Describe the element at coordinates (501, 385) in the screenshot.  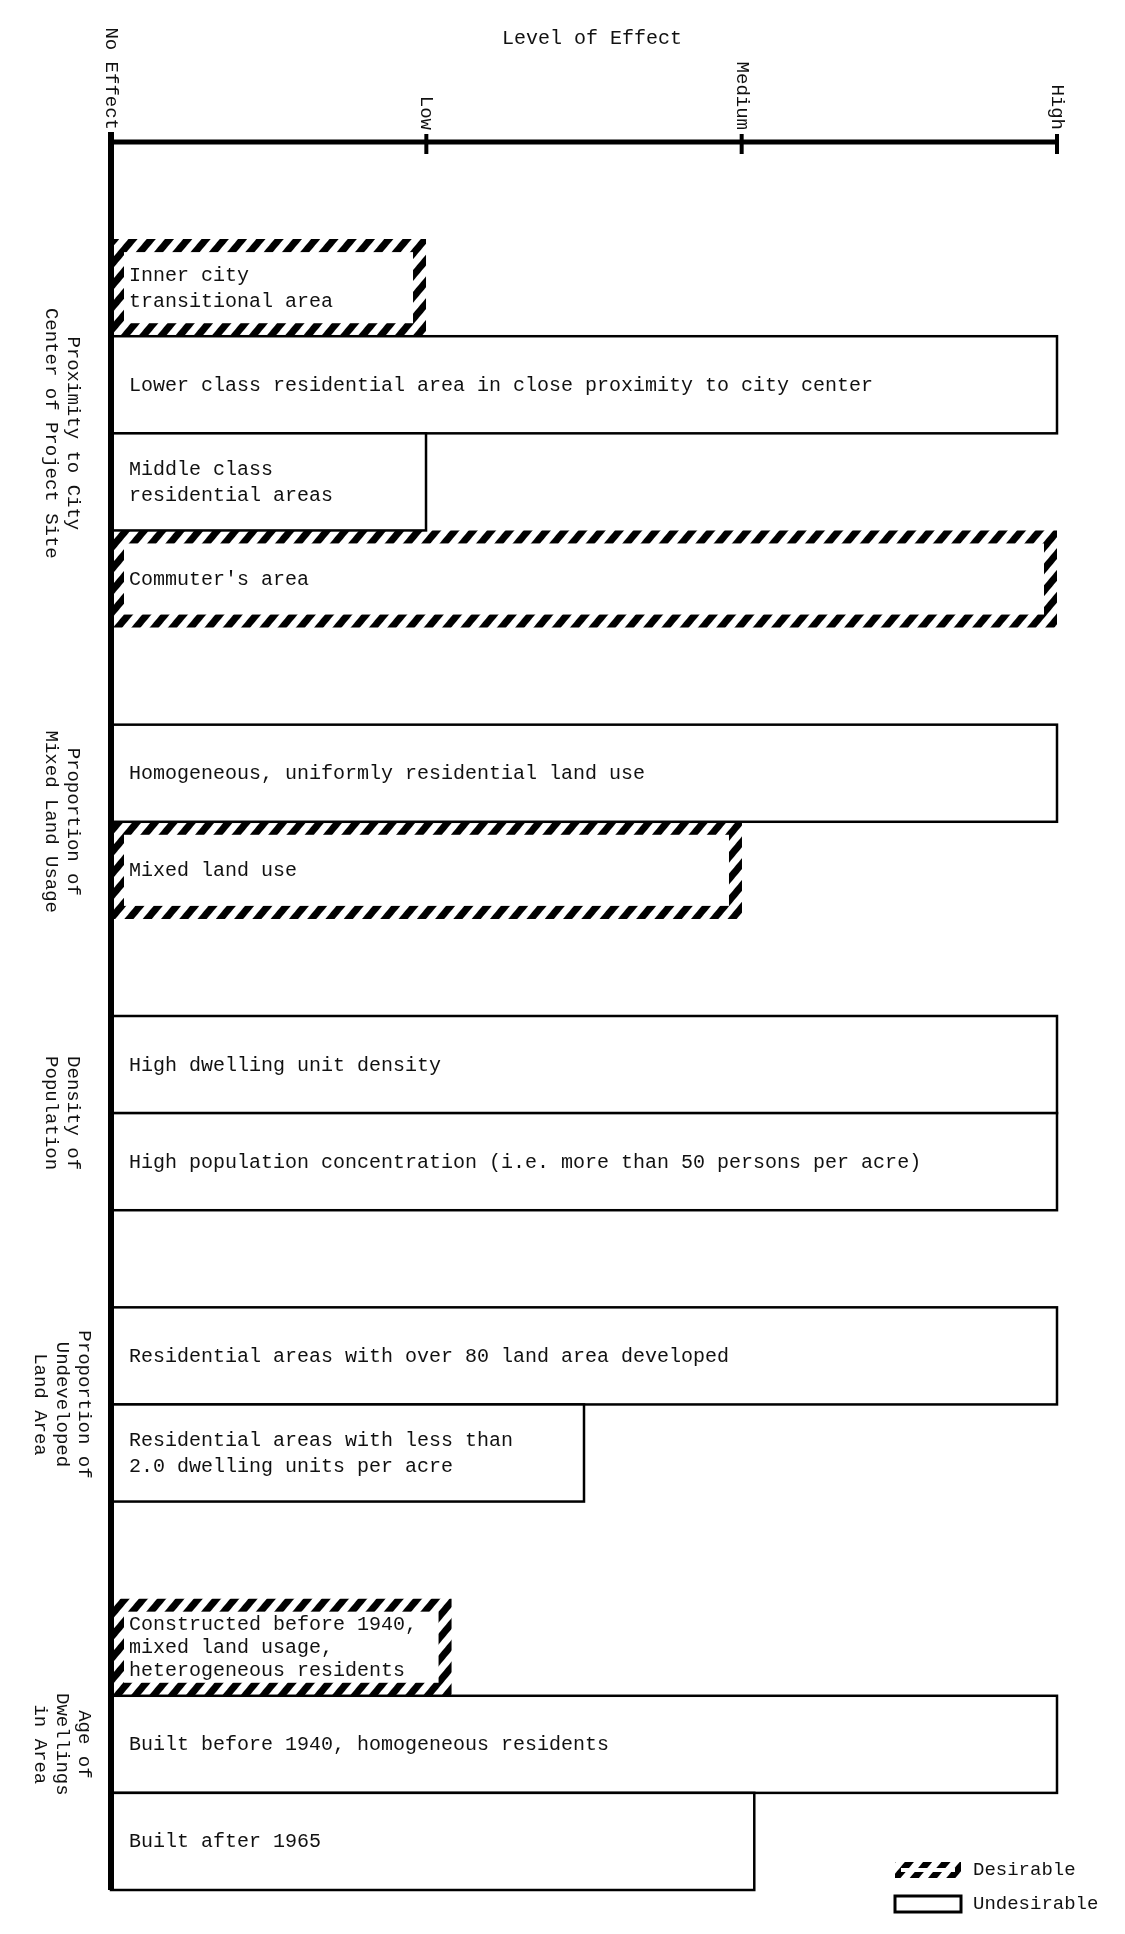
I see `y-tick-label: Lower class residential area in close proximity to city center` at that location.